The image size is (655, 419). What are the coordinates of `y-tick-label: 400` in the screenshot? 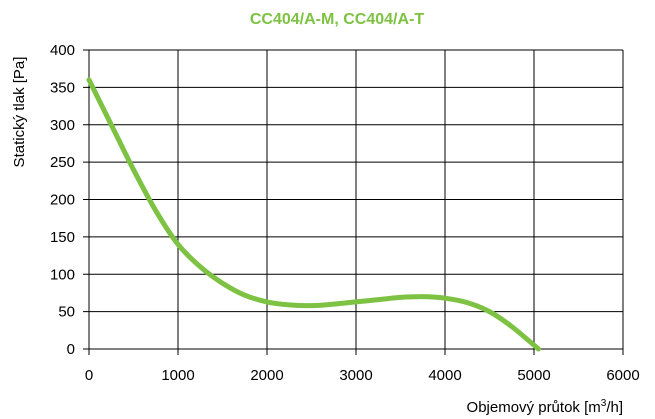 It's located at (62, 50).